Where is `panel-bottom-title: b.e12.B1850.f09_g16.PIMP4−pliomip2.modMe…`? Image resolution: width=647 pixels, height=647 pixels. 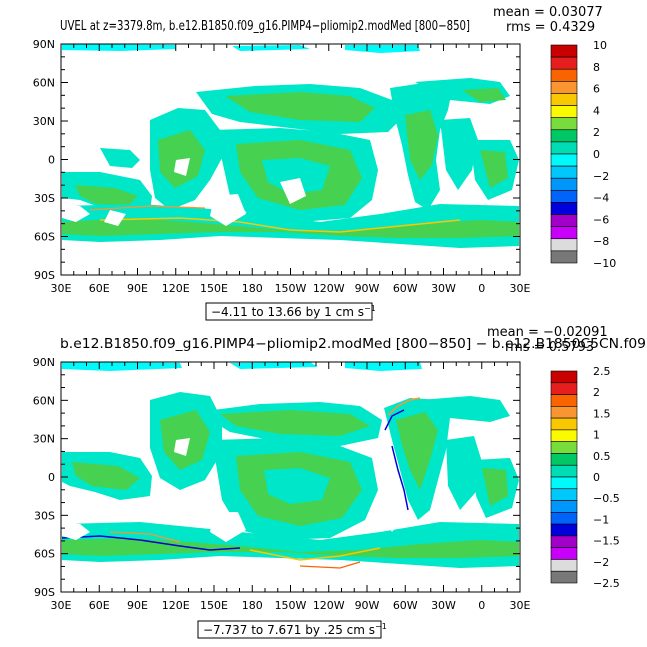
panel-bottom-title: b.e12.B1850.f09_g16.PIMP4−pliomip2.modMe… is located at coordinates (353, 344).